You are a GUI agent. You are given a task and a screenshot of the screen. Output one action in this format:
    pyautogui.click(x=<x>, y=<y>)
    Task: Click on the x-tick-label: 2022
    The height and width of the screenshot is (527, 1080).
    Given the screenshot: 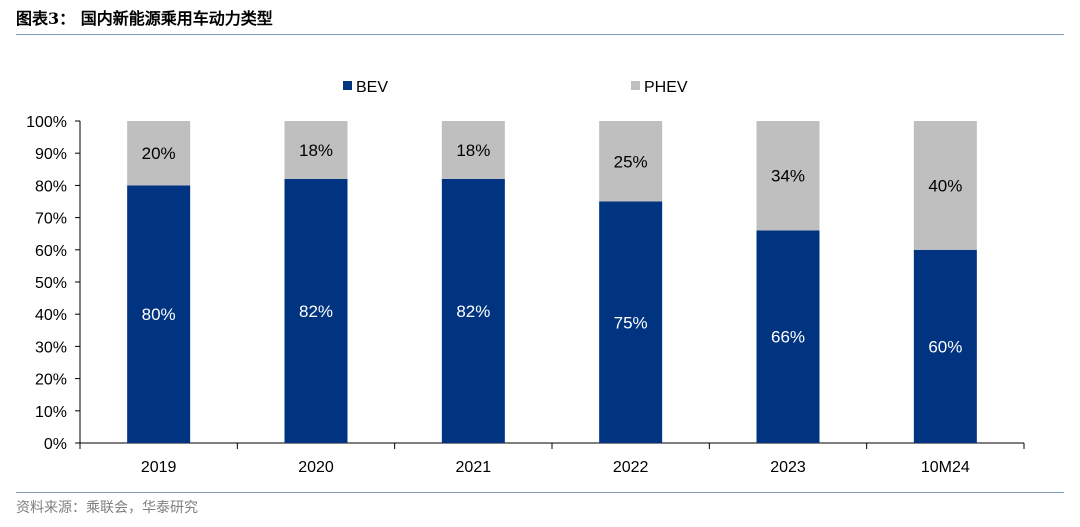 What is the action you would take?
    pyautogui.click(x=631, y=467)
    